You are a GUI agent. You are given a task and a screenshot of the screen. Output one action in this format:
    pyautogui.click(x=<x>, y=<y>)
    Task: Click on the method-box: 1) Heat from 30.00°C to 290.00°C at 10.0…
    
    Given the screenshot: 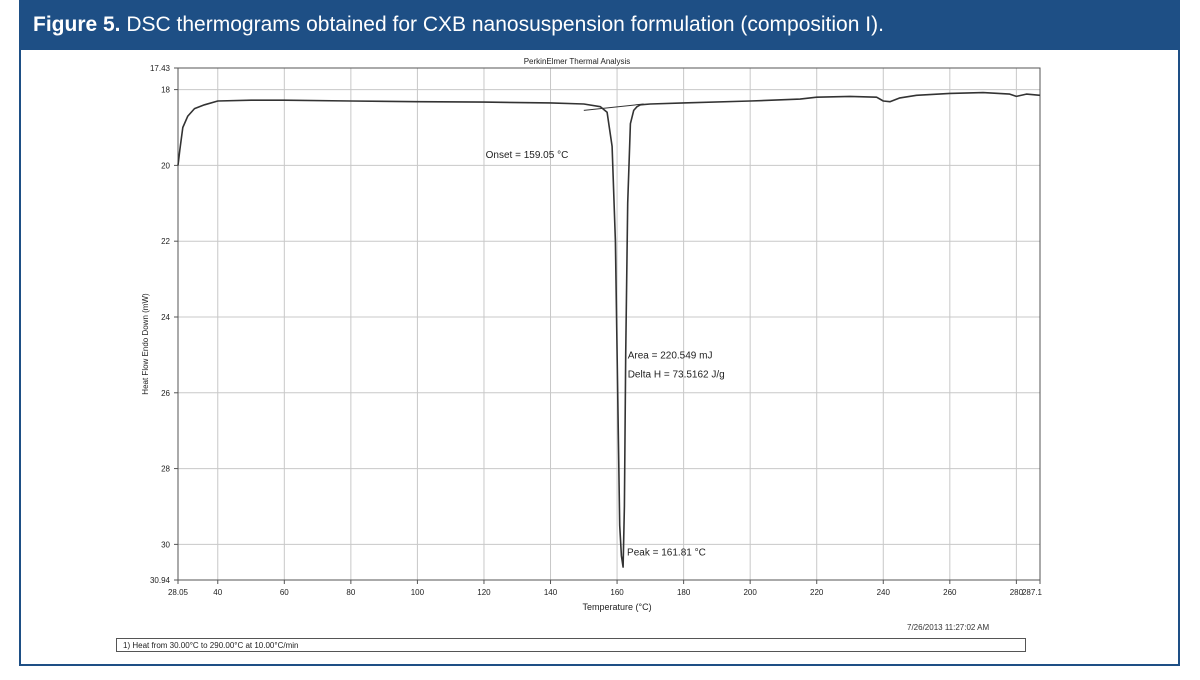 What is the action you would take?
    pyautogui.click(x=571, y=645)
    